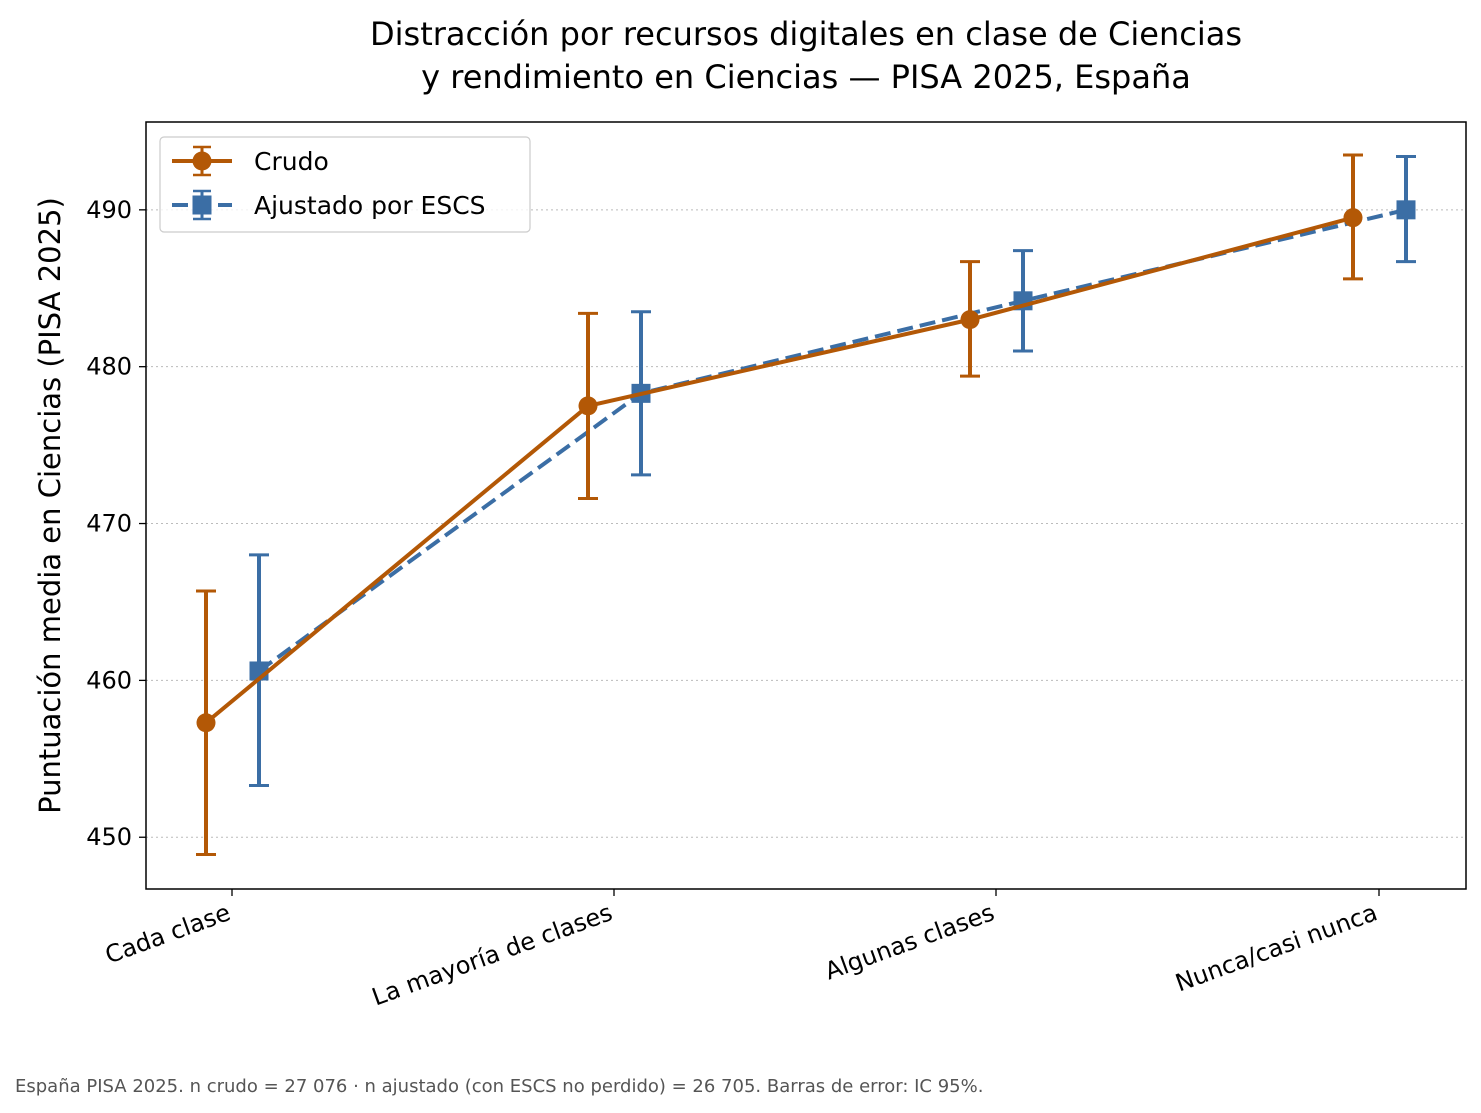 The image size is (1481, 1113). Describe the element at coordinates (1276, 947) in the screenshot. I see `x-tick-label: Nunca/casi nunca` at that location.